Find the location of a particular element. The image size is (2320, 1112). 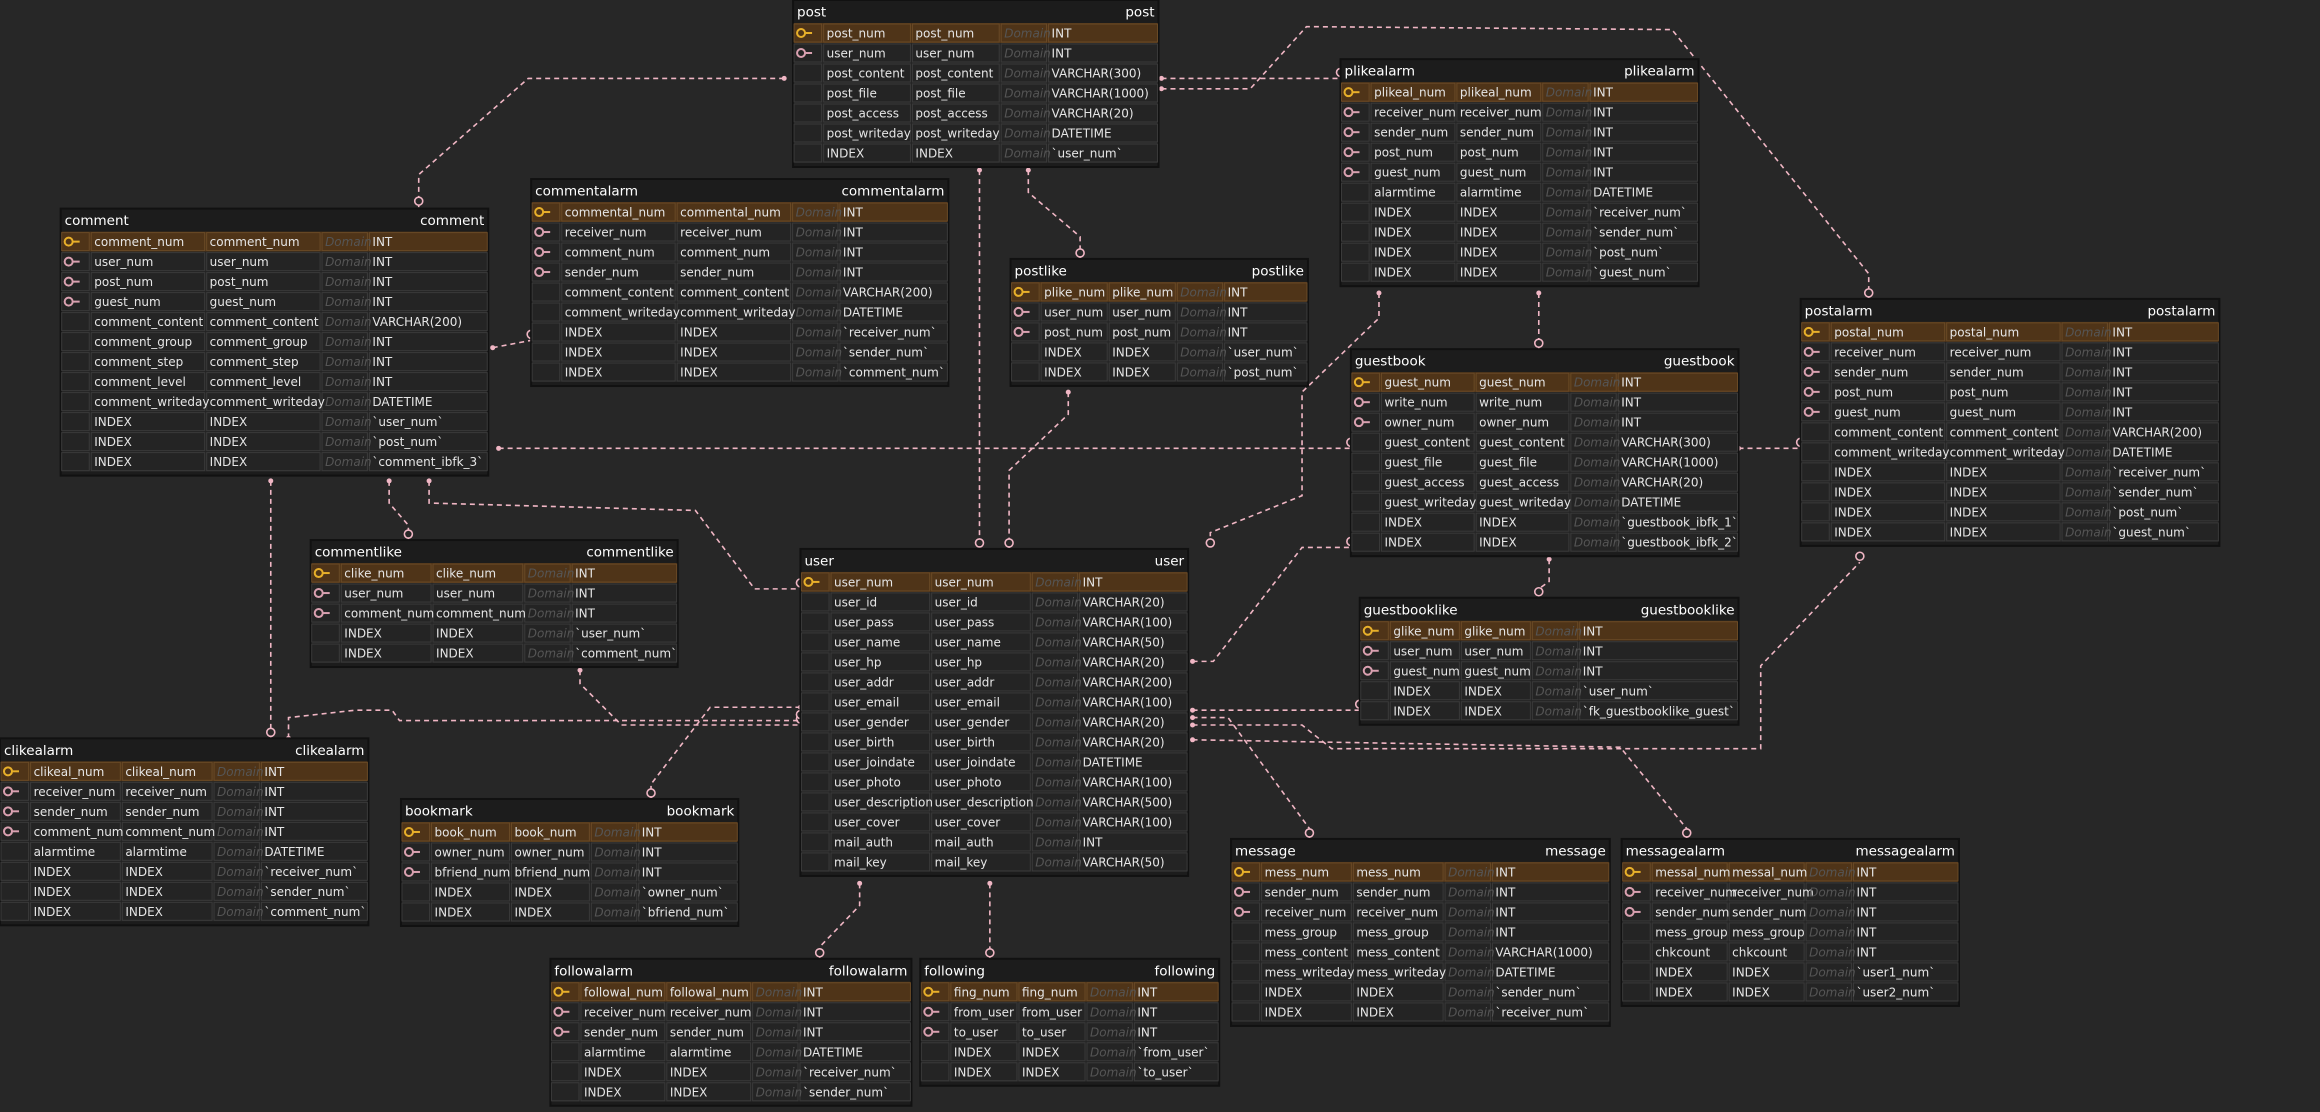

table-name-right: messagealarm is located at coordinates (1905, 851).